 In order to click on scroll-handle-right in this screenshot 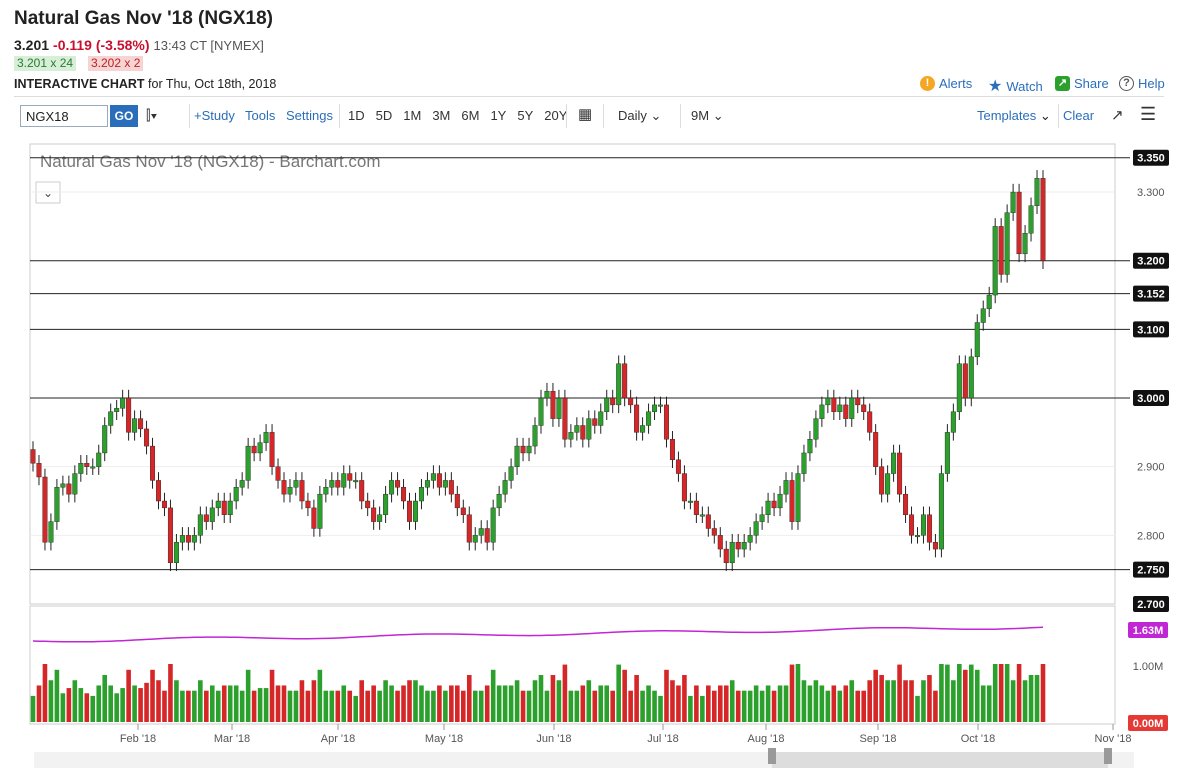, I will do `click(1108, 756)`.